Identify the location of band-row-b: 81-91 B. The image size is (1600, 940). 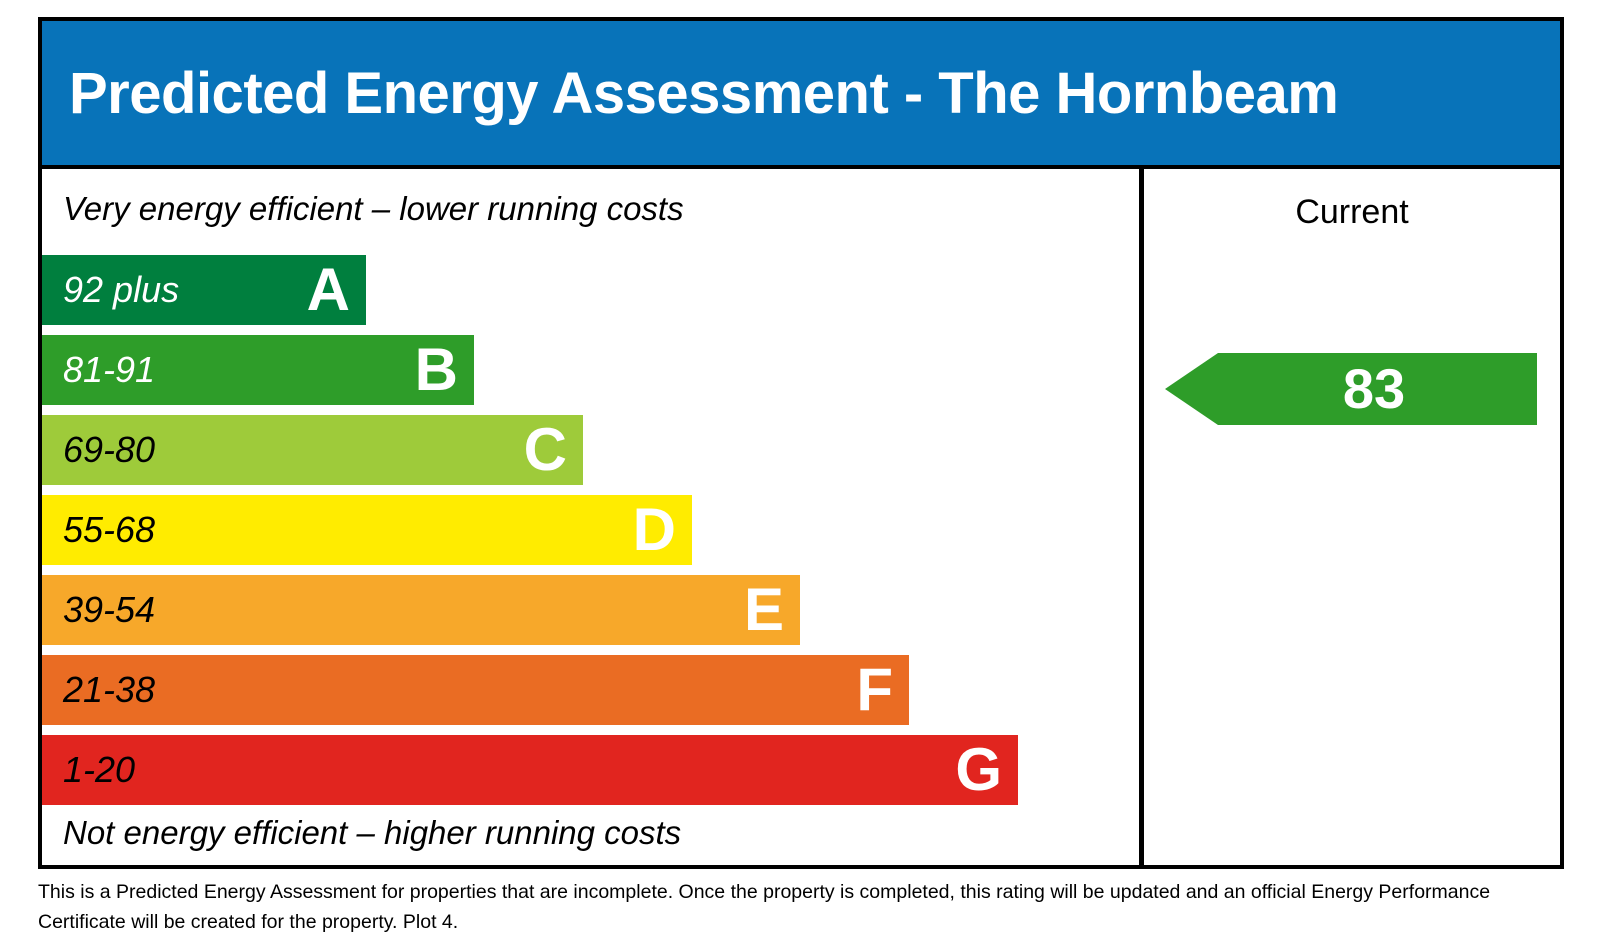
(258, 370).